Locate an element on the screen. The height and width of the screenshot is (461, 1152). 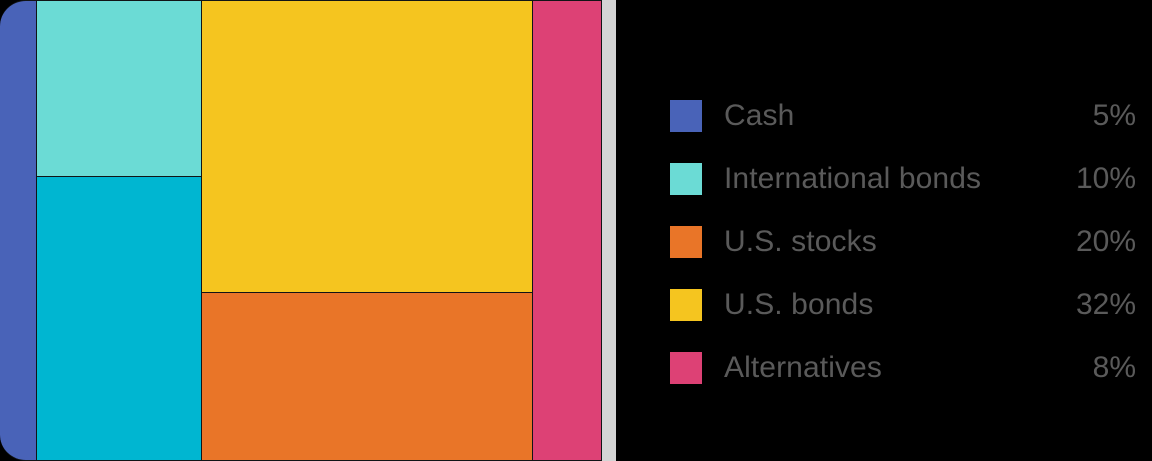
legend-item: U.S. bonds 32% is located at coordinates (903, 305).